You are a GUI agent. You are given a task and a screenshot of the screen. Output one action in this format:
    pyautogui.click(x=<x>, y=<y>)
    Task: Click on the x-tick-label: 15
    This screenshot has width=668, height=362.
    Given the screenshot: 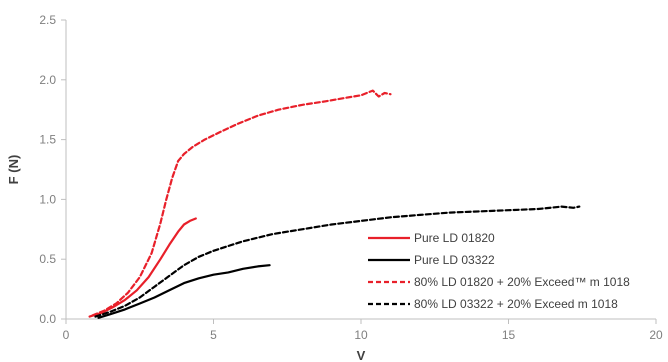 What is the action you would take?
    pyautogui.click(x=509, y=335)
    